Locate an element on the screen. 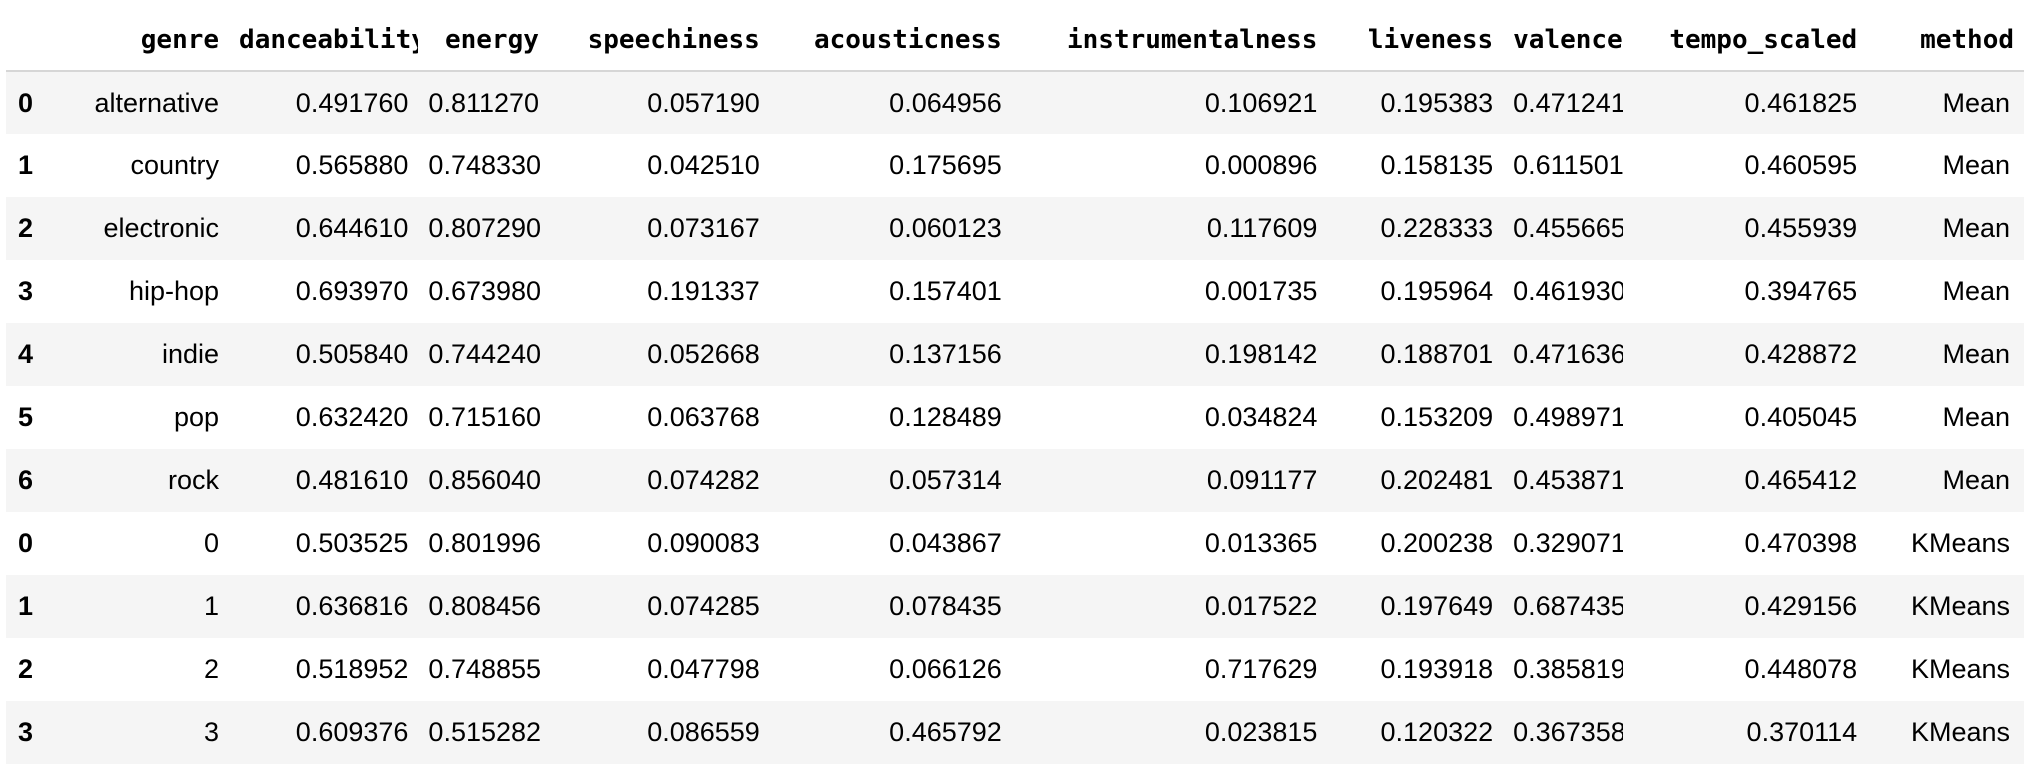  cell-tempo-scaled: 0.394765 is located at coordinates (1801, 291).